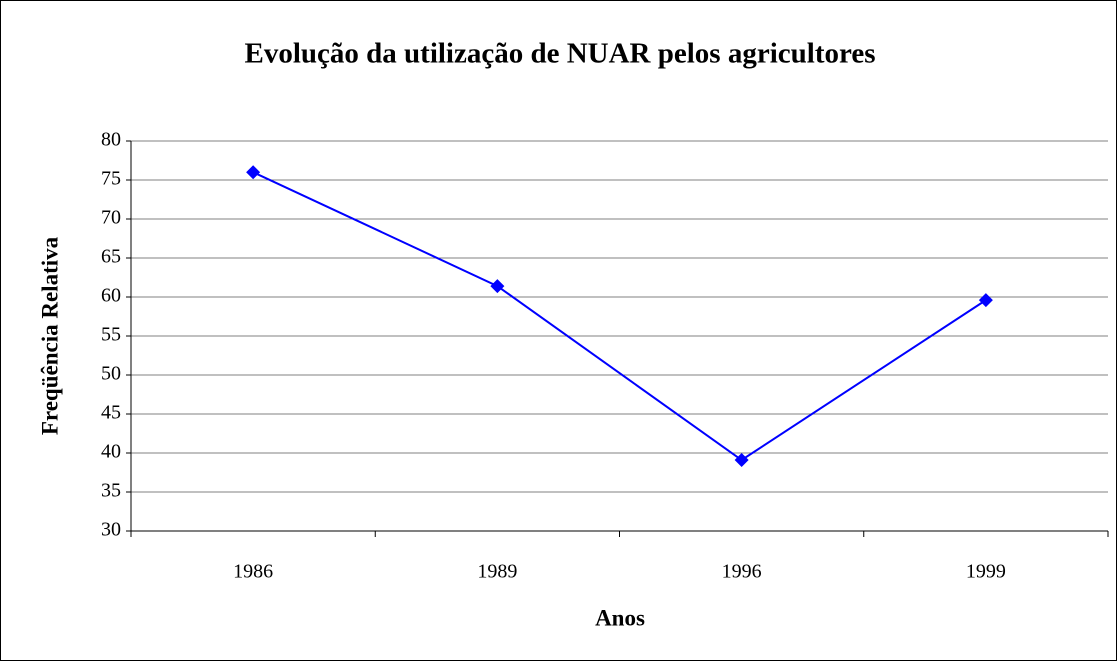 Image resolution: width=1117 pixels, height=661 pixels. What do you see at coordinates (253, 572) in the screenshot?
I see `x-tick-label: 1986` at bounding box center [253, 572].